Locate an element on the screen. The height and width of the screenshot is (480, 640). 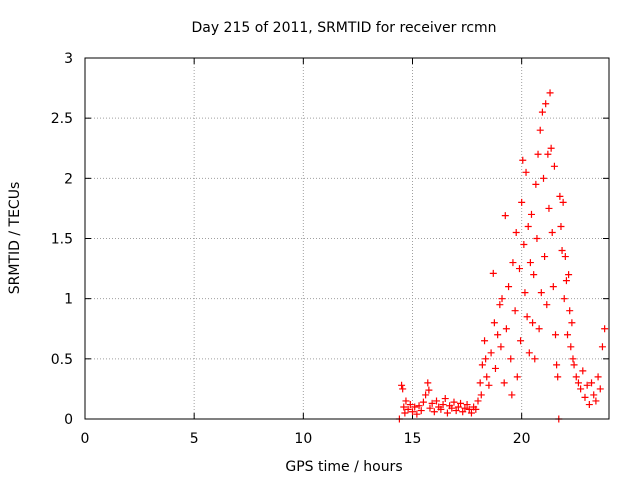
y-tick-label: 2 is located at coordinates (68, 179).